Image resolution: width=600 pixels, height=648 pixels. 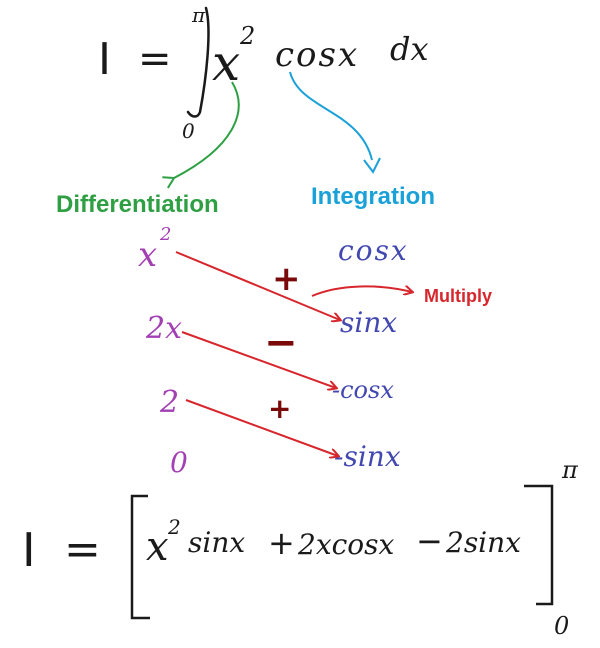 I want to click on result-term2: 2xcosx, so click(x=346, y=544).